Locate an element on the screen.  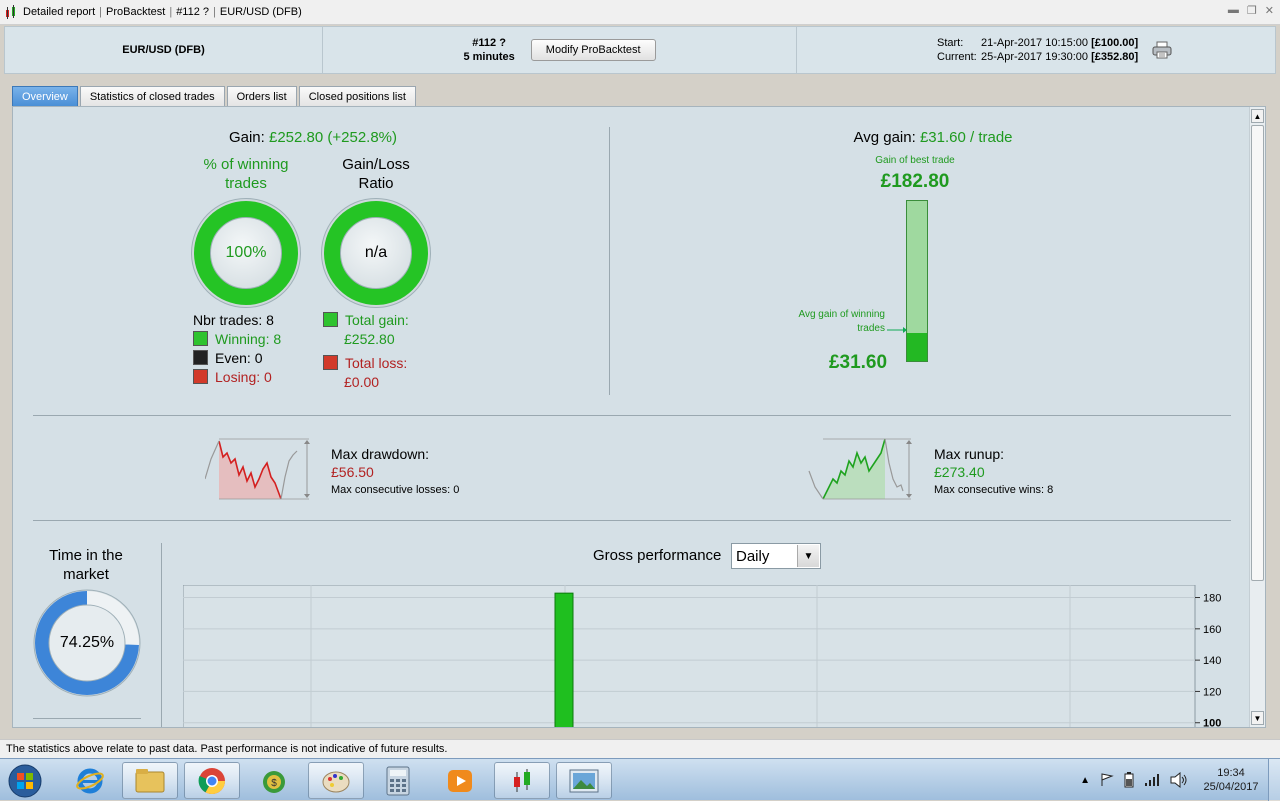
gain-value: £252.80 (+252.8%) is located at coordinates (333, 137).